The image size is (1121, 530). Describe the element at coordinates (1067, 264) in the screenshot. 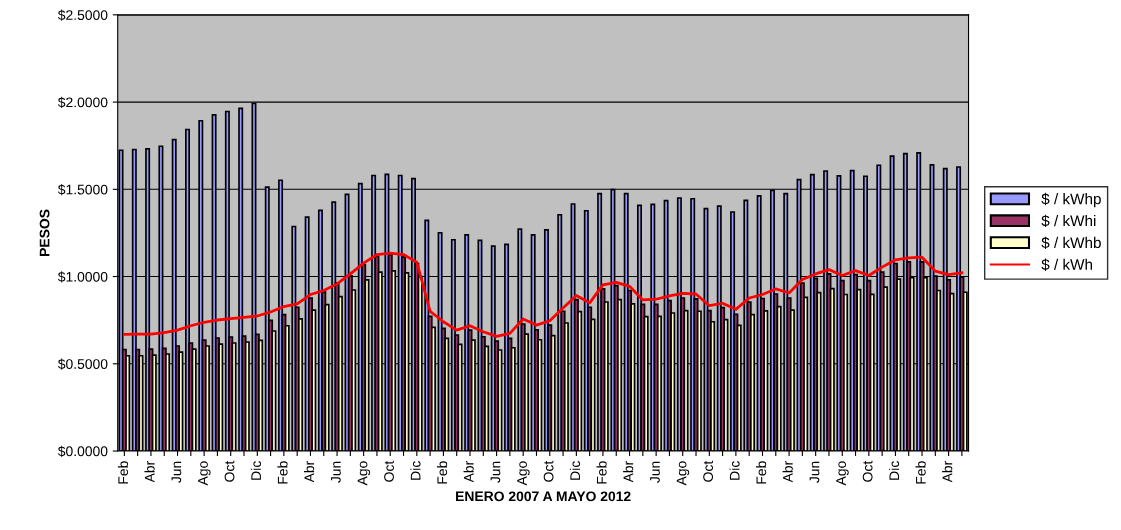

I see `legend-label: $ / kWh` at that location.